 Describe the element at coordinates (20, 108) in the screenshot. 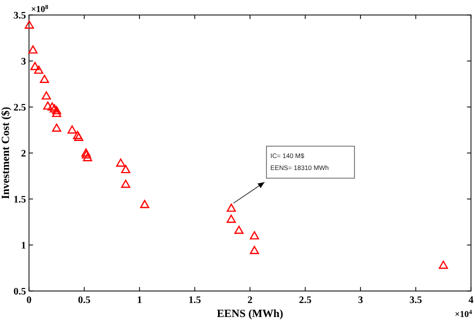

I see `y-tick-label: 2.5` at that location.